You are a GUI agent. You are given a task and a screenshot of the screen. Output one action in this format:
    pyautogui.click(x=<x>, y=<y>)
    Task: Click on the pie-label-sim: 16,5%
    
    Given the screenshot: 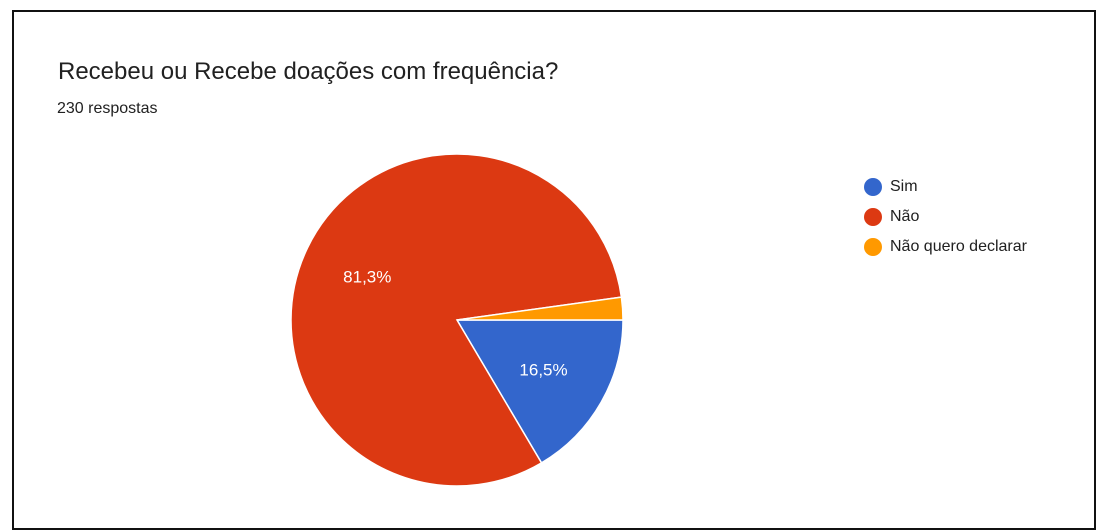 What is the action you would take?
    pyautogui.click(x=543, y=369)
    